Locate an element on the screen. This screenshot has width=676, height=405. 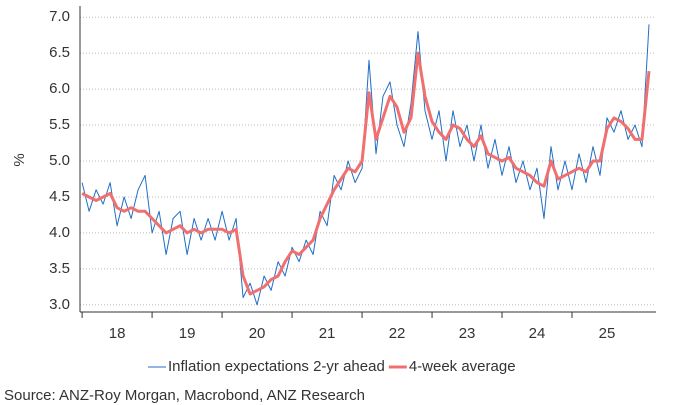
y-tick-label: 6.0 is located at coordinates (59, 88).